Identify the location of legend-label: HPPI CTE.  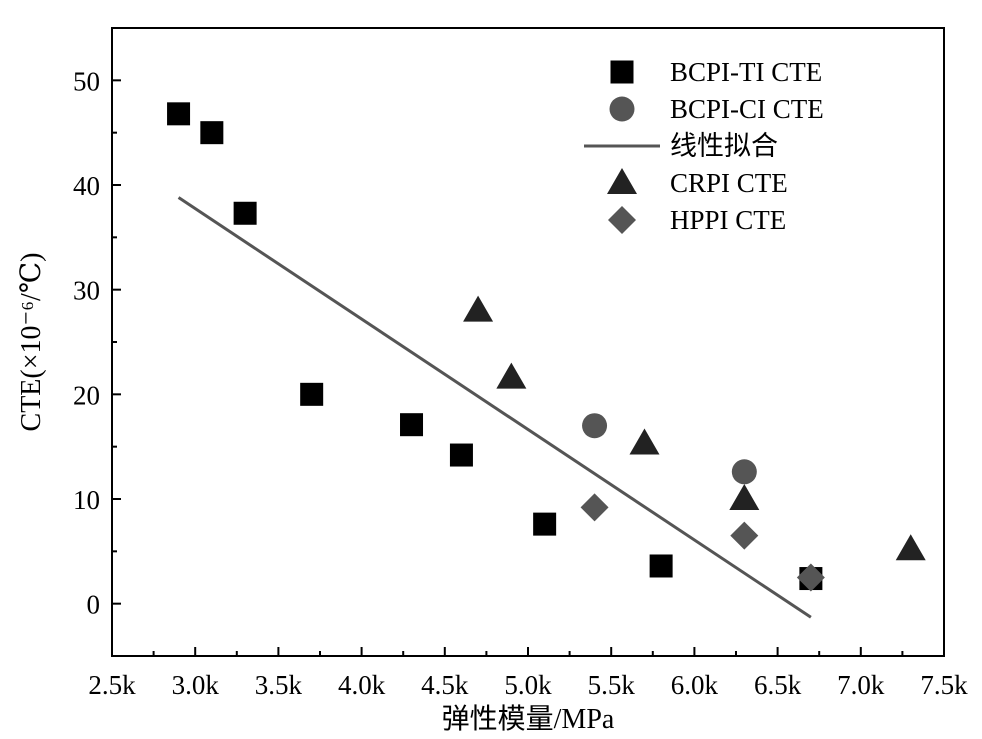
(728, 220).